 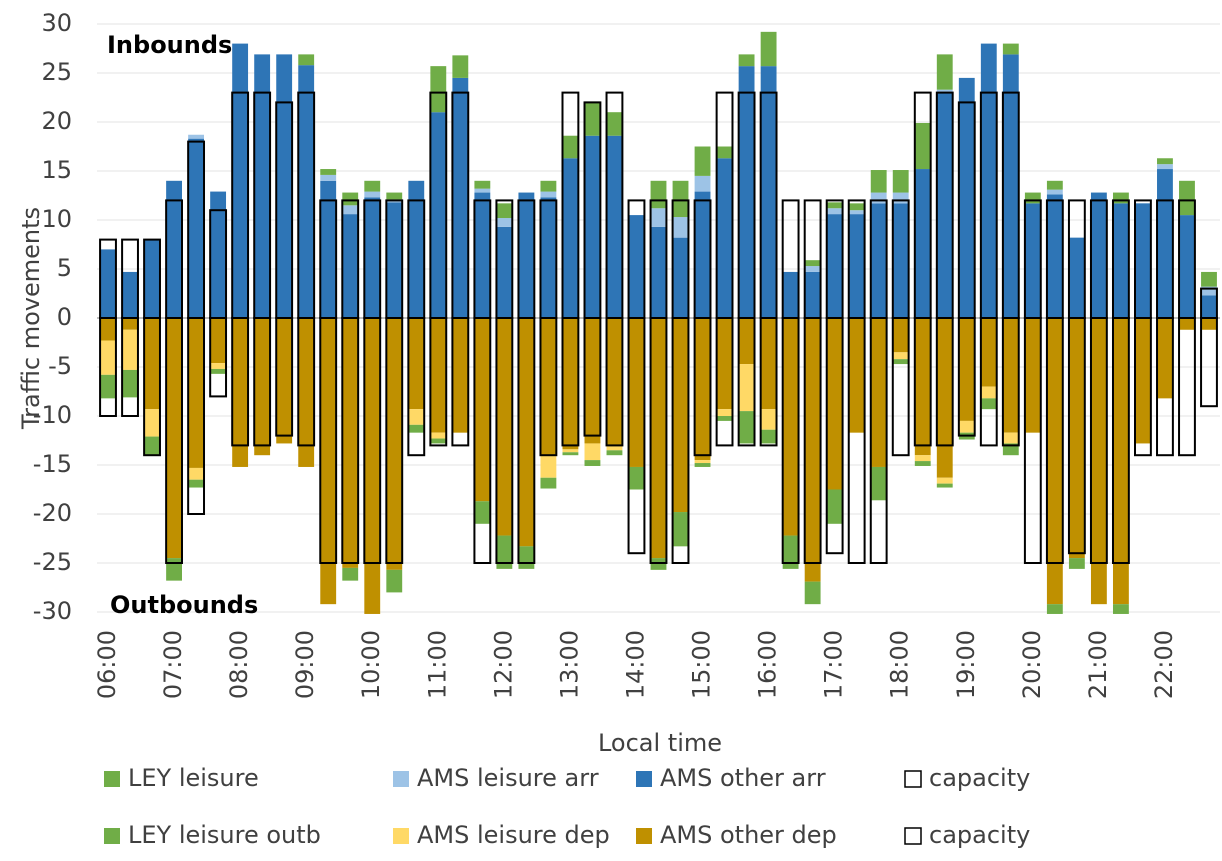 I want to click on legend-label: AMS leisure dep, so click(x=513, y=835).